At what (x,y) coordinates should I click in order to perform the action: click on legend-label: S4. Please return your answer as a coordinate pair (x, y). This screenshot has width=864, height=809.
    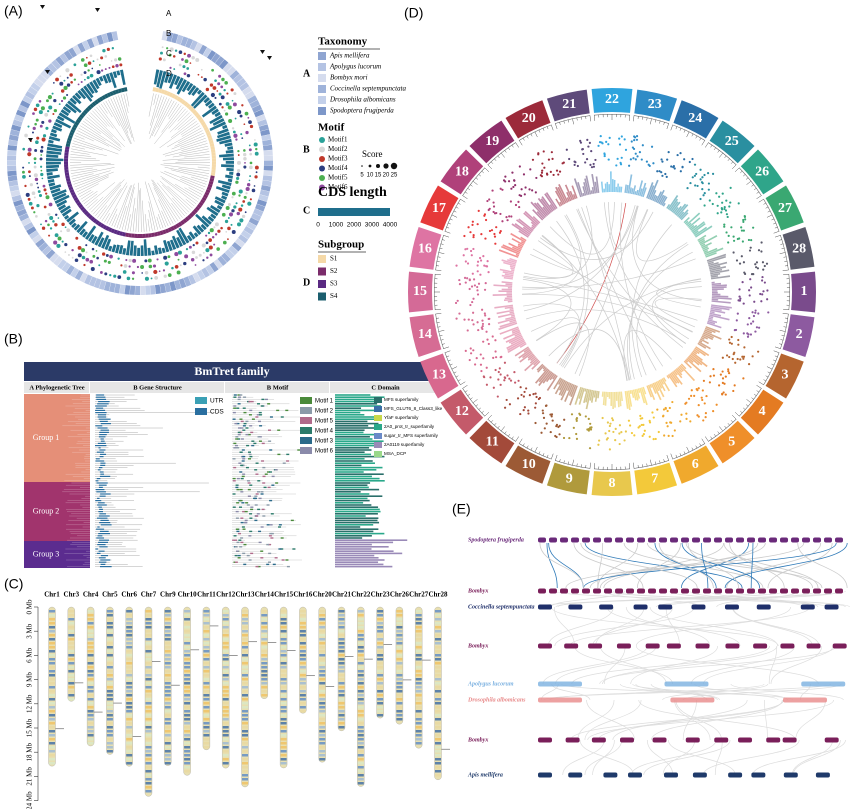
    Looking at the image, I should click on (334, 296).